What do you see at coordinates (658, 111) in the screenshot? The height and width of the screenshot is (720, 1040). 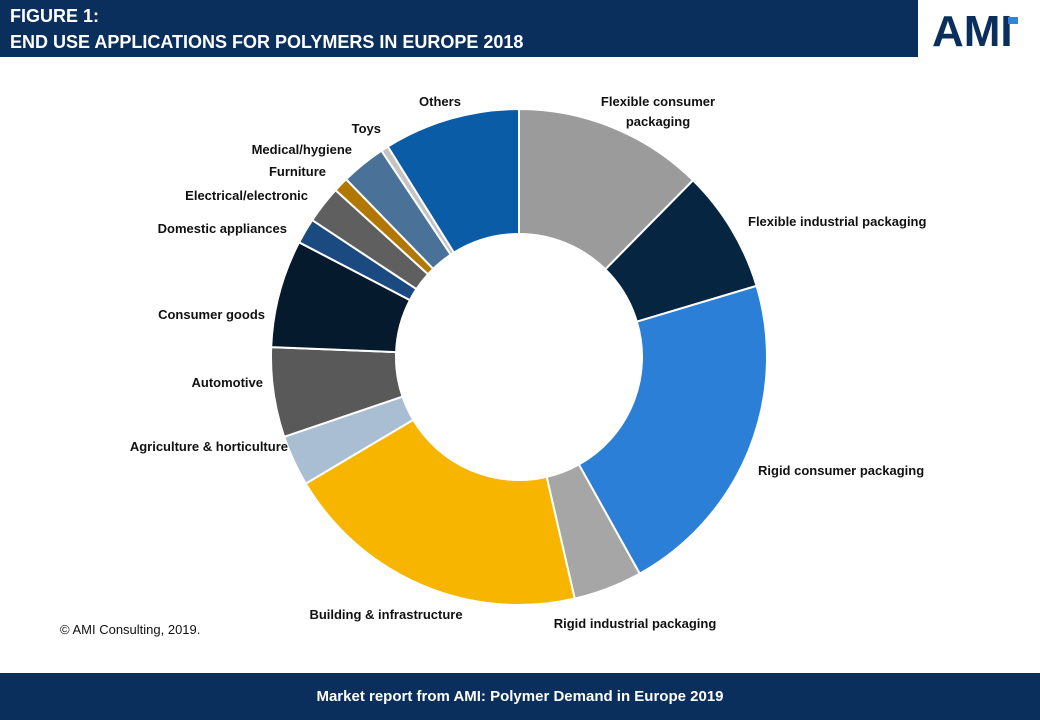 I see `label-flexible-consumer-packaging: Flexible consumer packaging` at bounding box center [658, 111].